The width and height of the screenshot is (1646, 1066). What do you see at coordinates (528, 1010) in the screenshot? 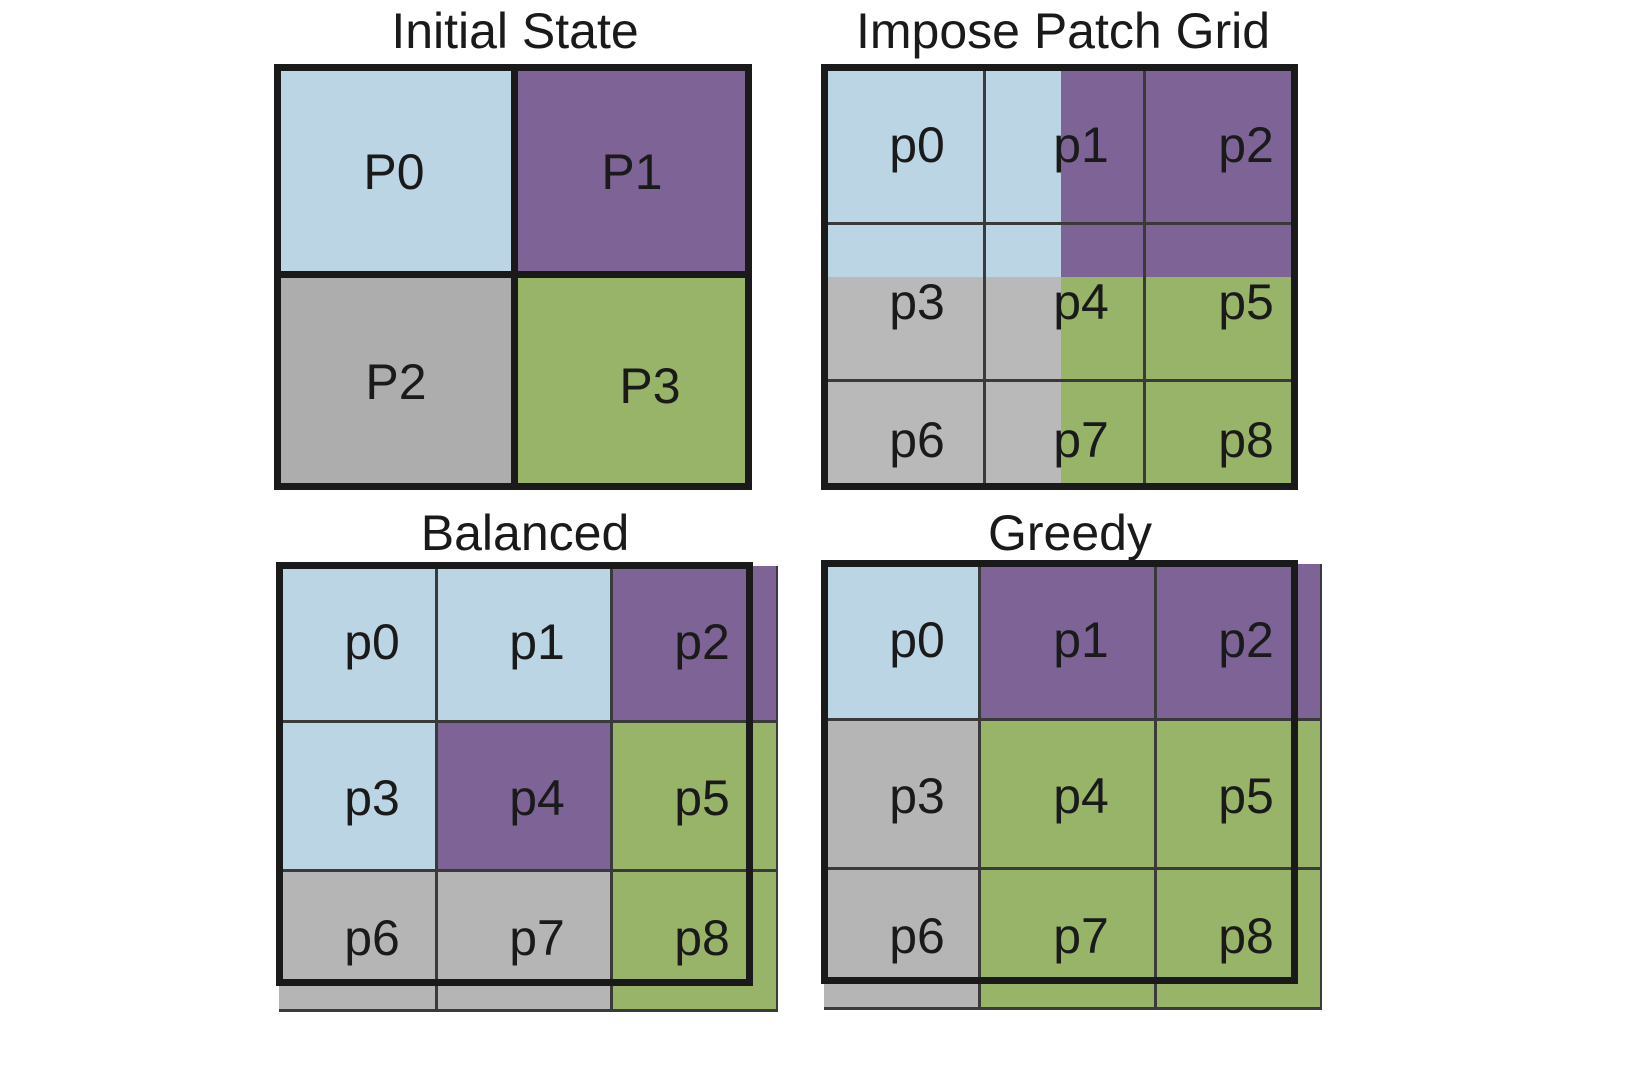
I see `balanced-patch-gridline-h3` at bounding box center [528, 1010].